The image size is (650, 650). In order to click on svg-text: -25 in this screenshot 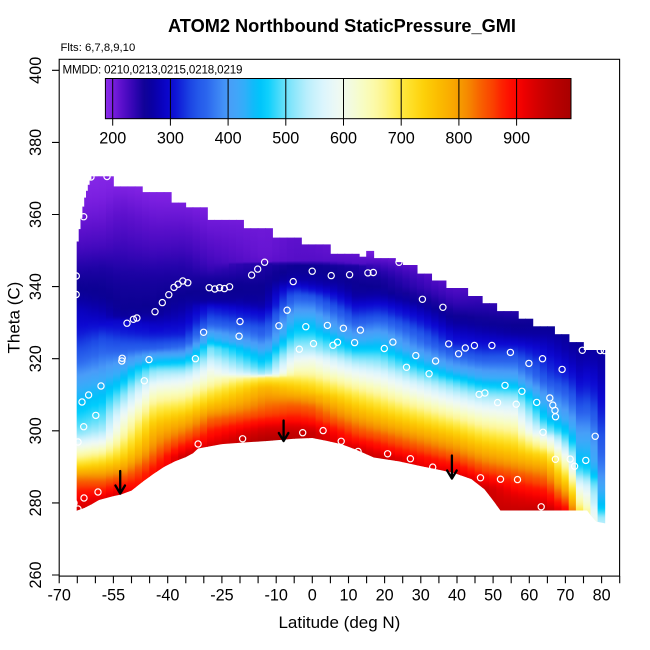, I will do `click(221, 595)`.